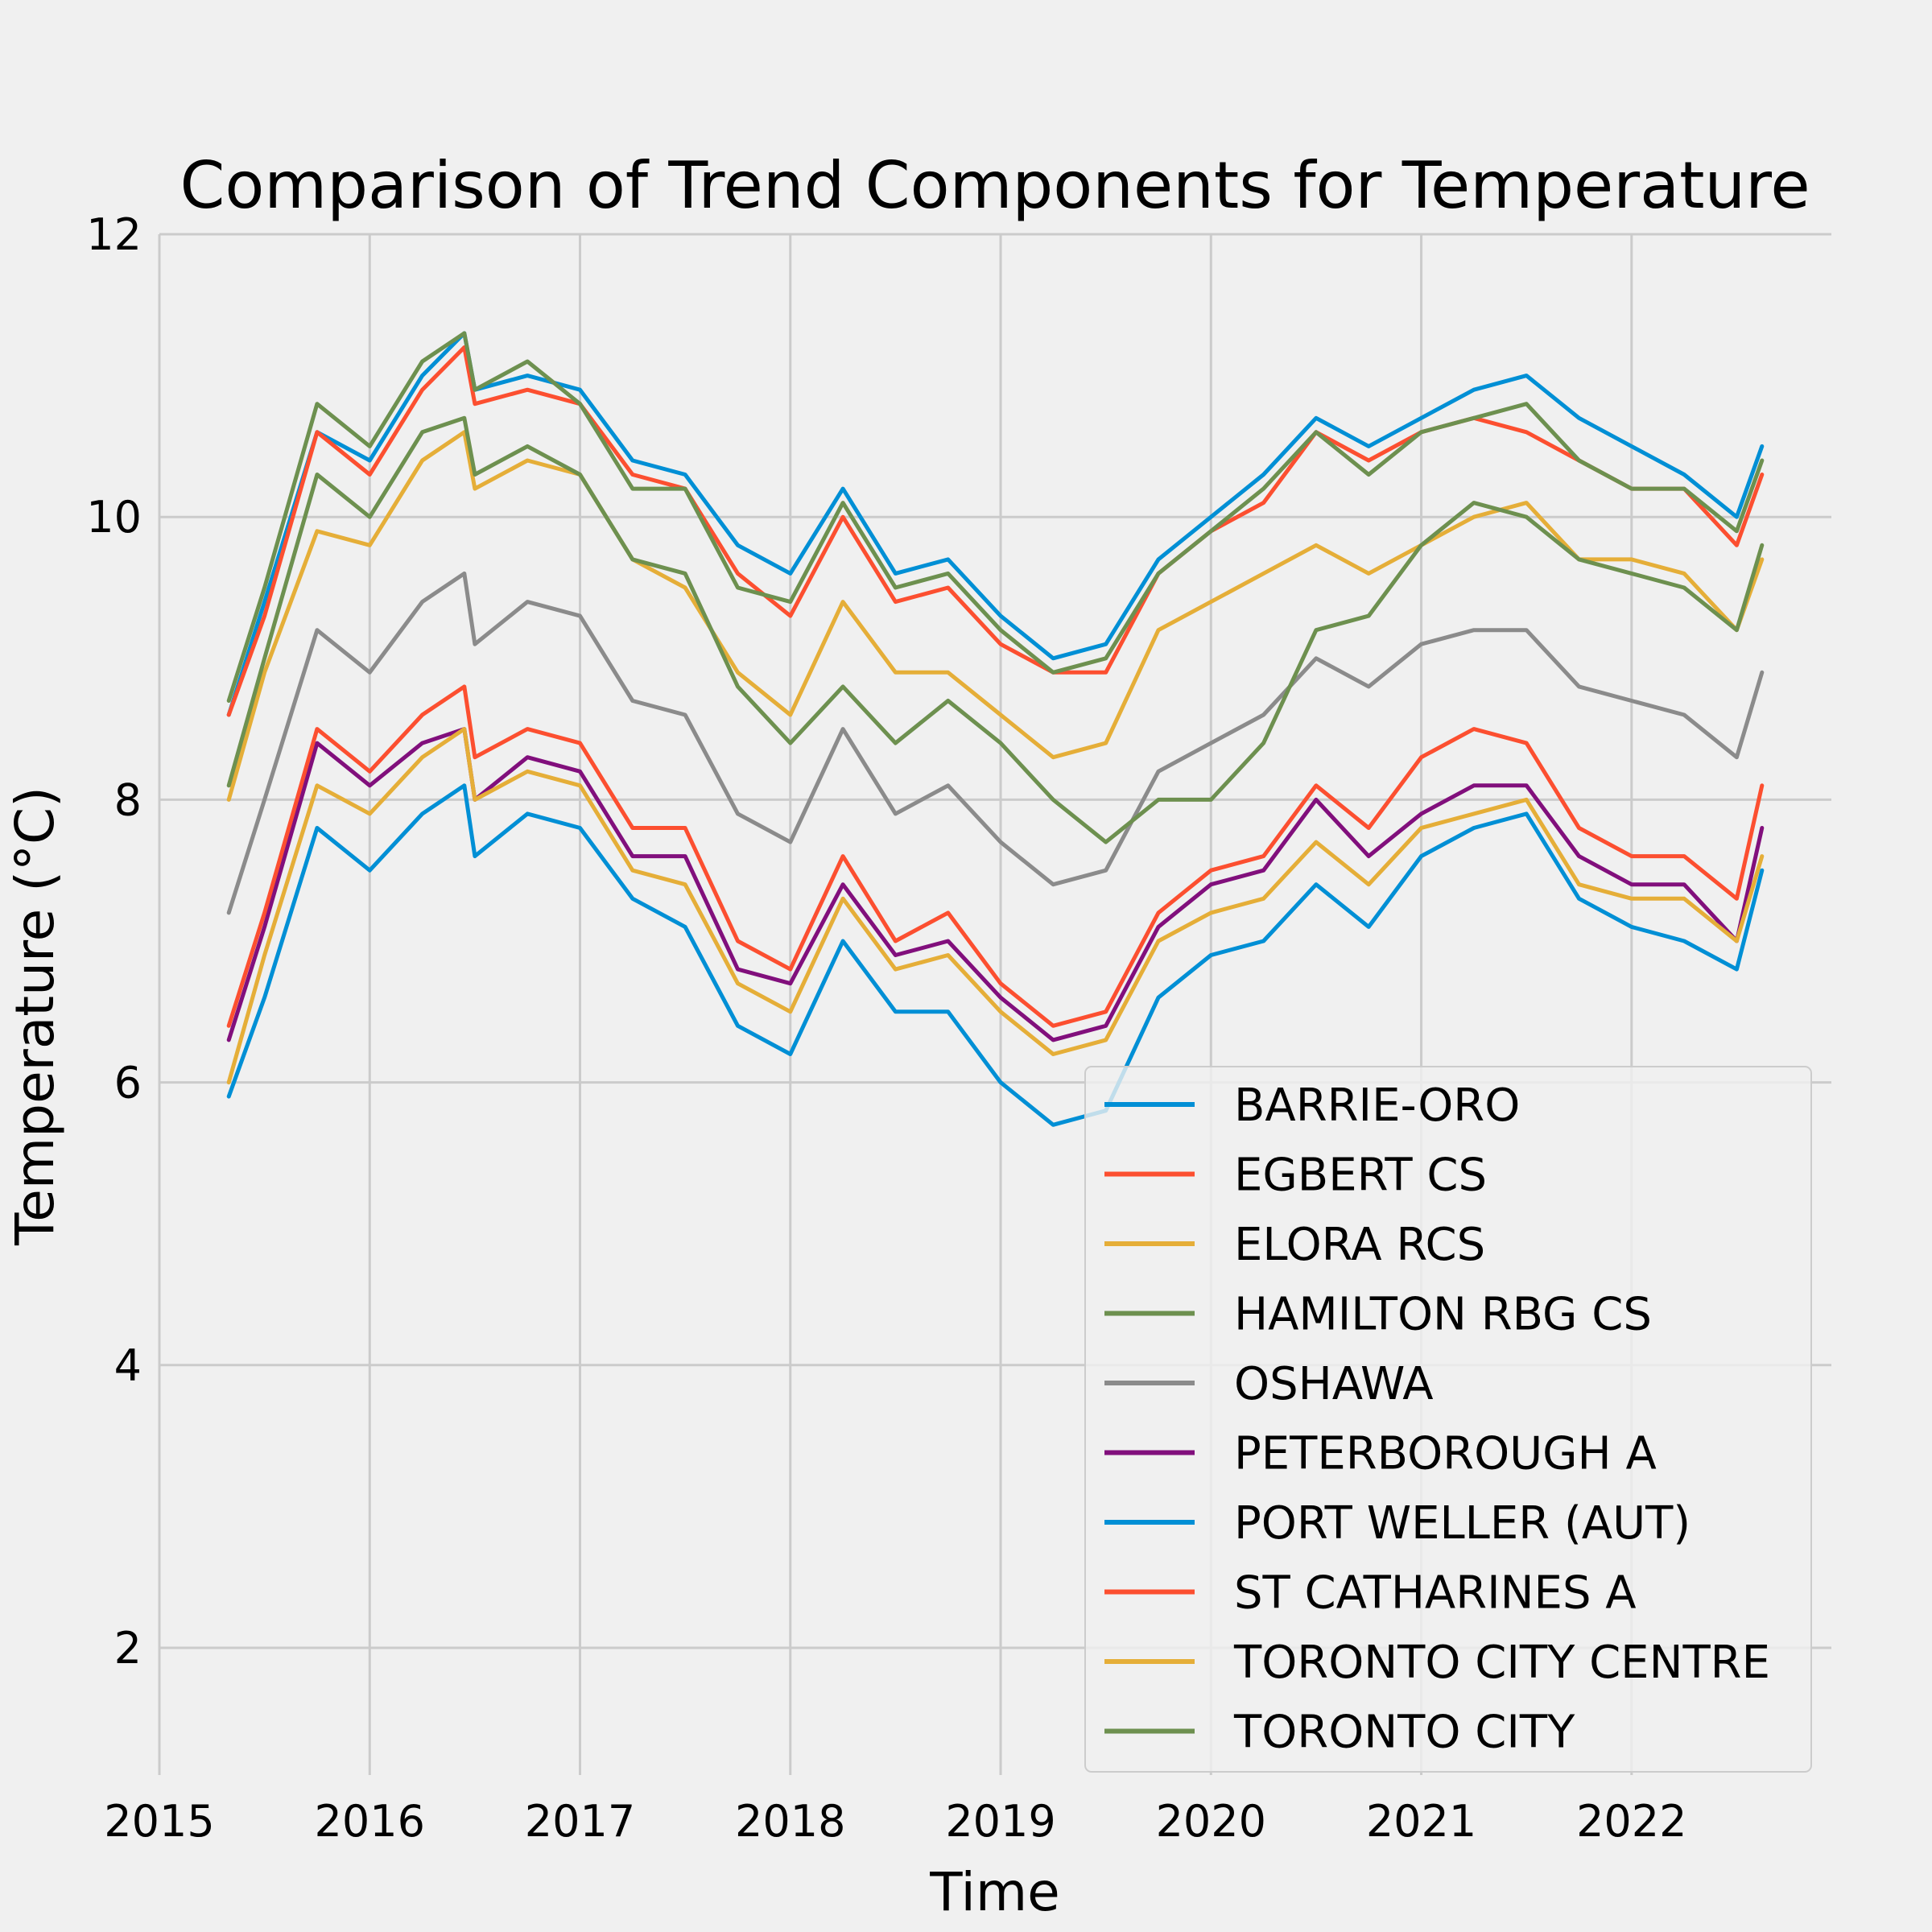 This screenshot has height=1932, width=1932. Describe the element at coordinates (1334, 1384) in the screenshot. I see `legend-label: OSHAWA` at that location.